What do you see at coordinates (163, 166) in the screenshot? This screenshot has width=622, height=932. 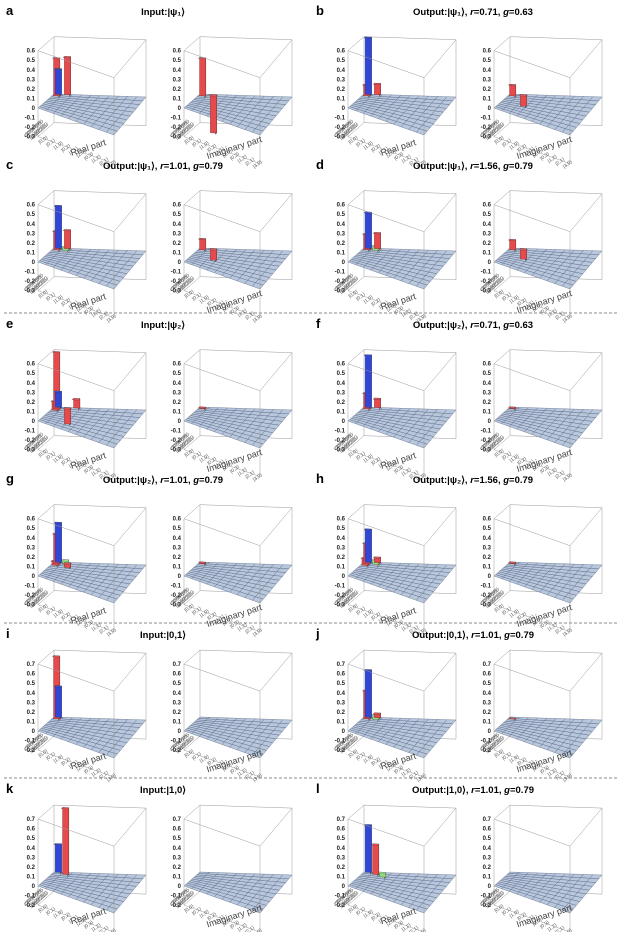 I see `panel-title: Output:|ψ₁⟩, r=1.01, g=0.79` at bounding box center [163, 166].